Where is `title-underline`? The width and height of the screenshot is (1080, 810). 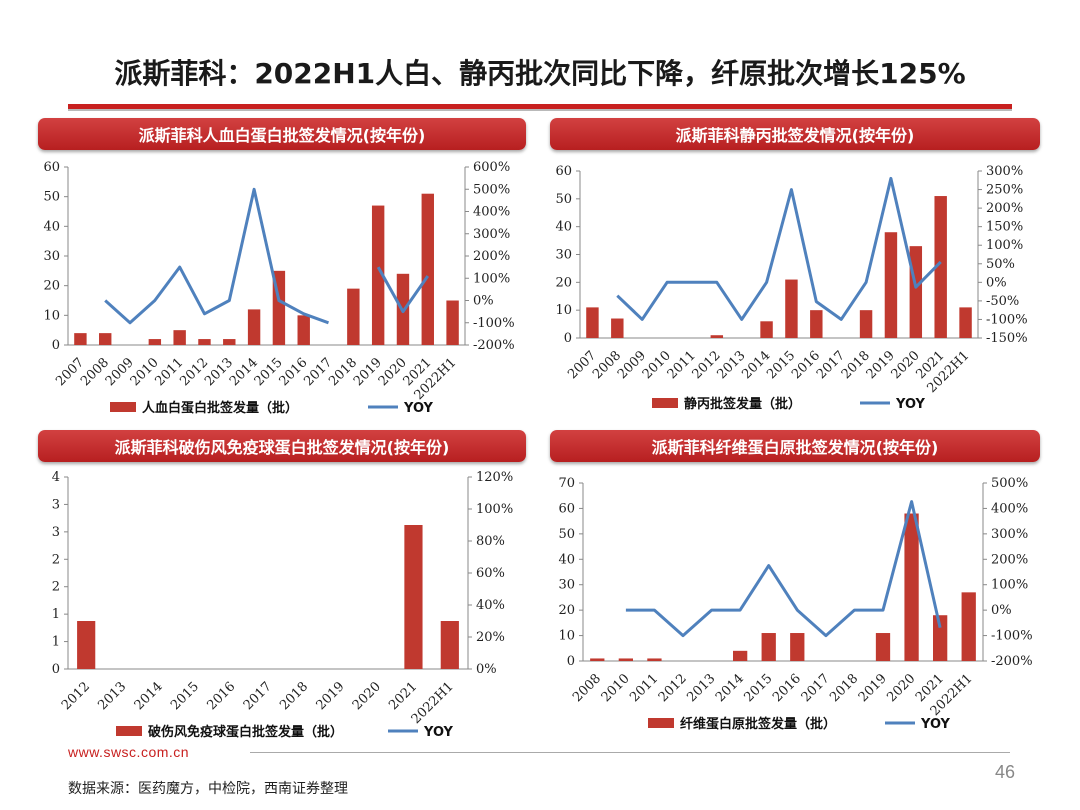
title-underline is located at coordinates (540, 106).